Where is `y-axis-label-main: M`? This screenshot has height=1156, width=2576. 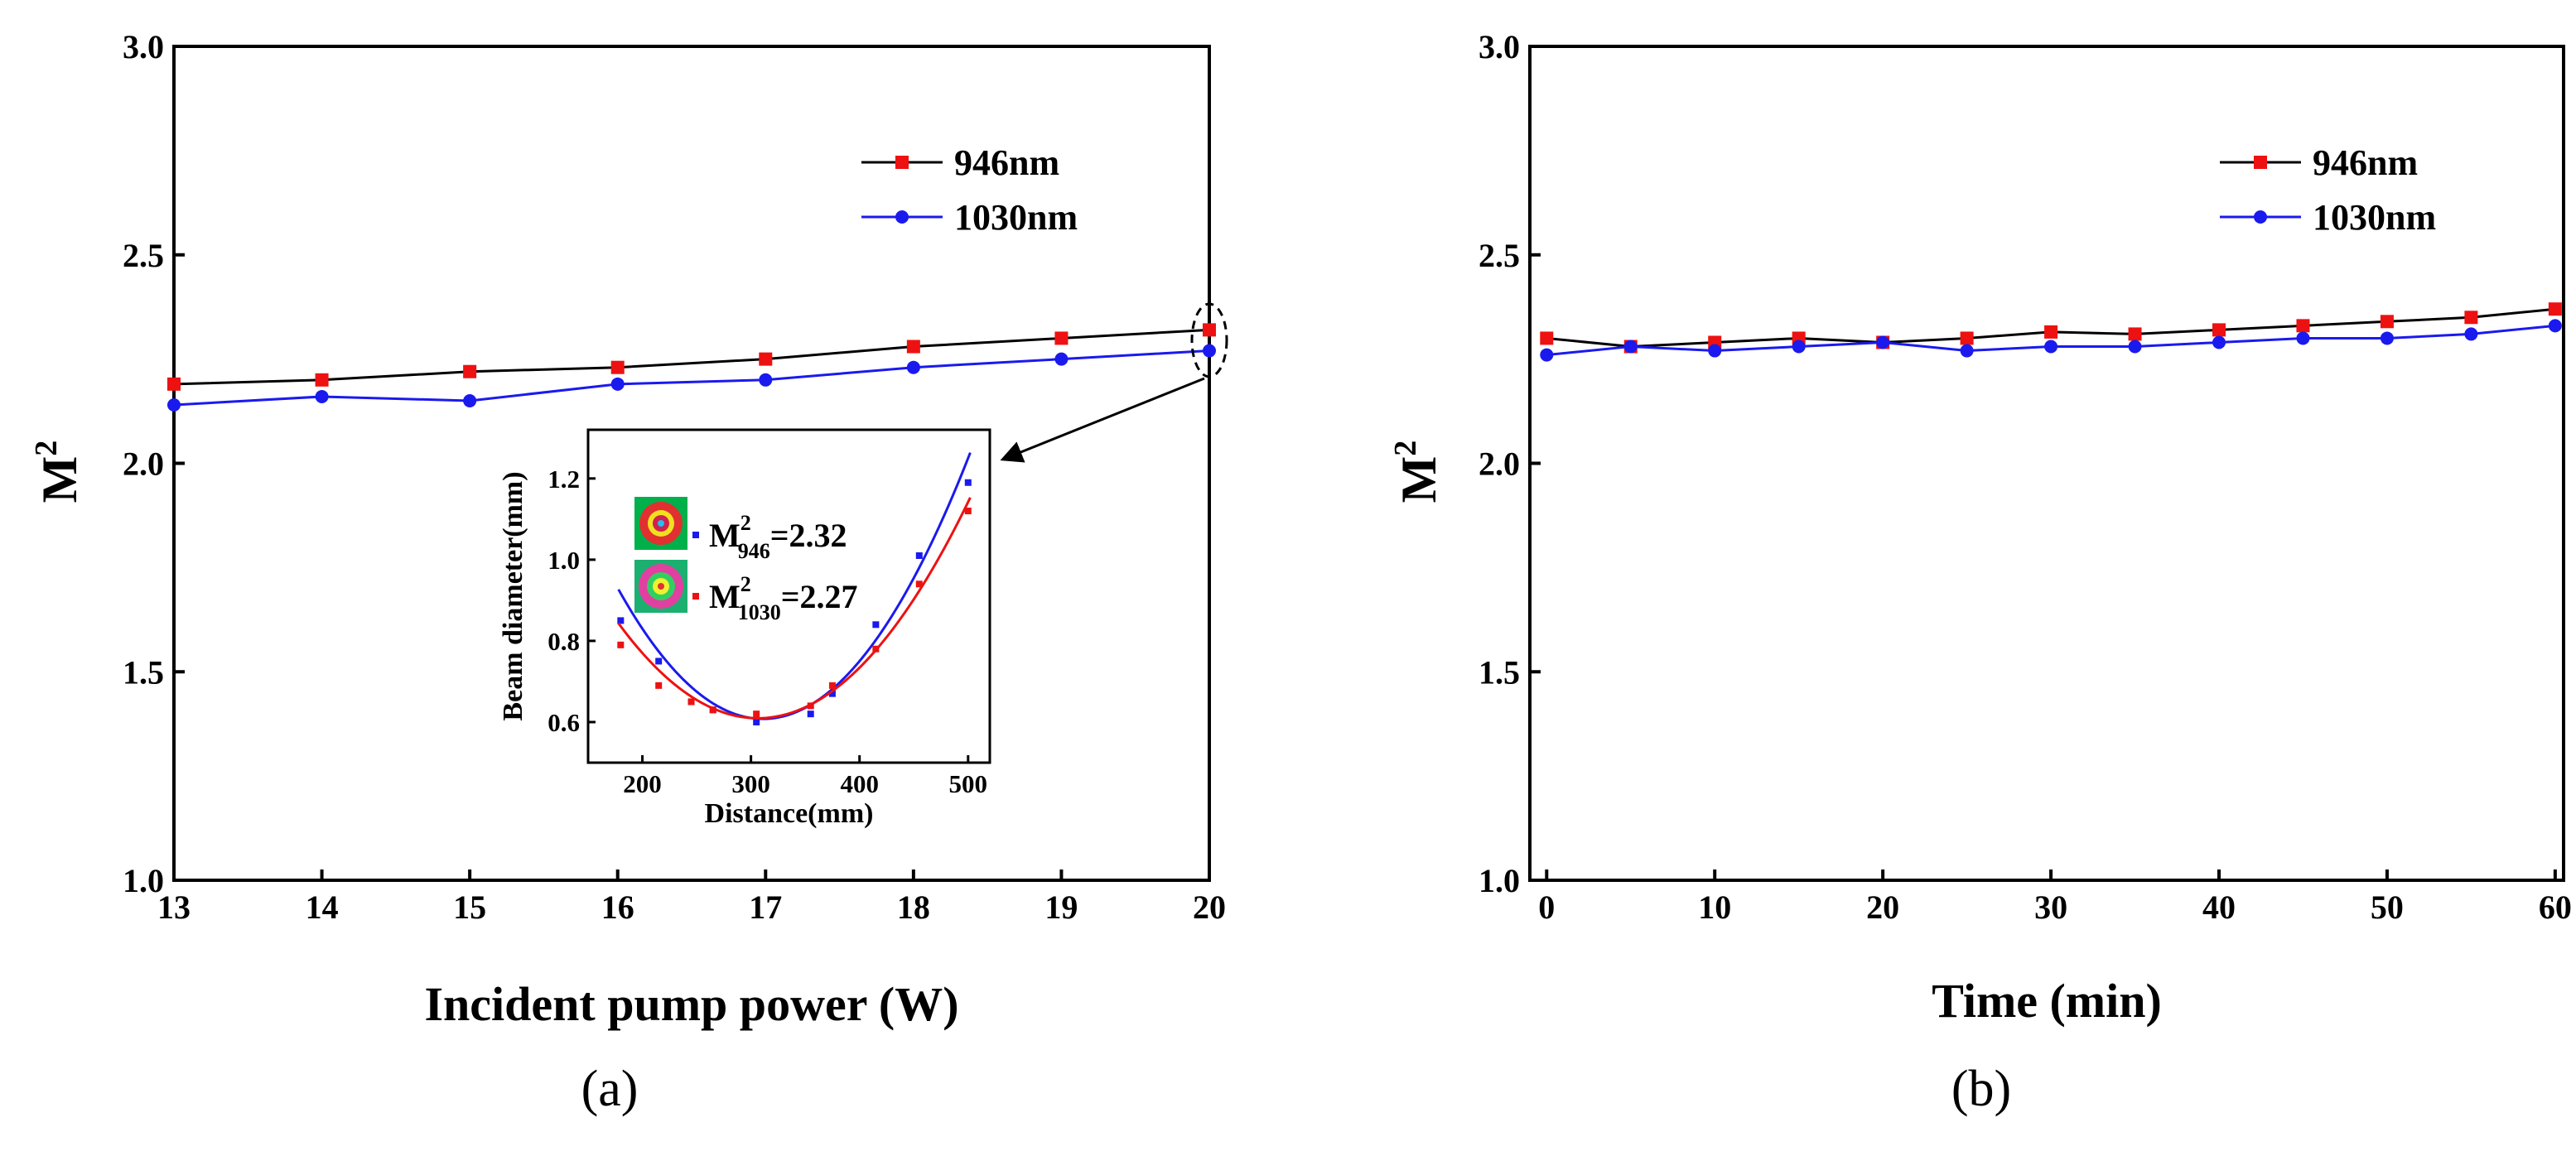
y-axis-label-main: M is located at coordinates (1419, 479).